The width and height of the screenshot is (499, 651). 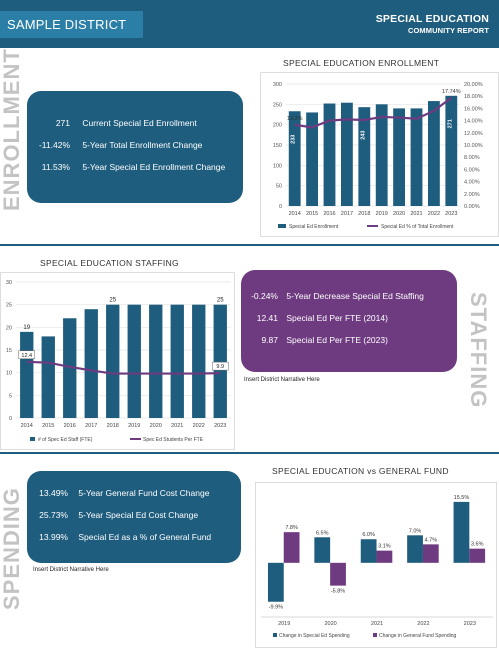 What do you see at coordinates (26, 356) in the screenshot?
I see `line-data-label: 12.4` at bounding box center [26, 356].